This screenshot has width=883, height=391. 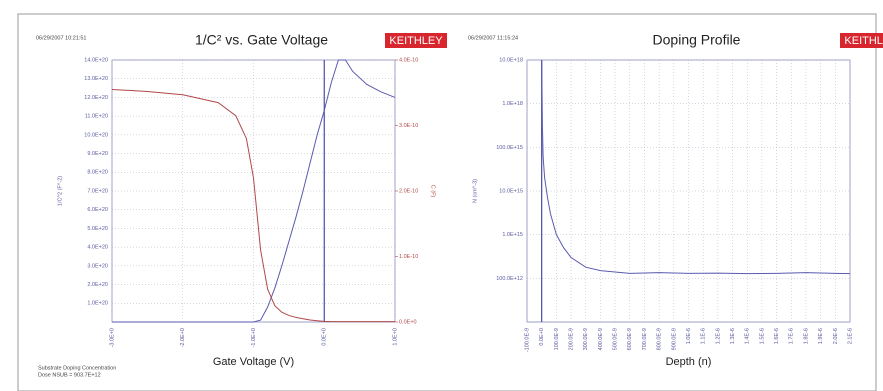 What do you see at coordinates (96, 60) in the screenshot?
I see `y-tick-label: 14.0E+20` at bounding box center [96, 60].